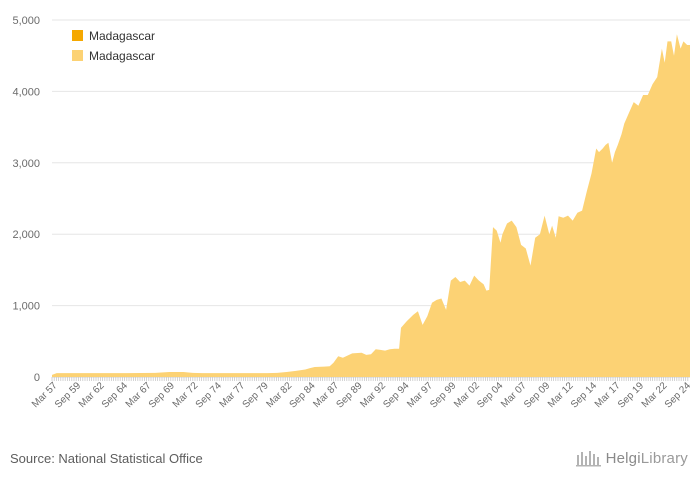  Describe the element at coordinates (349, 395) in the screenshot. I see `x-tick-label-13: Sep 89` at that location.